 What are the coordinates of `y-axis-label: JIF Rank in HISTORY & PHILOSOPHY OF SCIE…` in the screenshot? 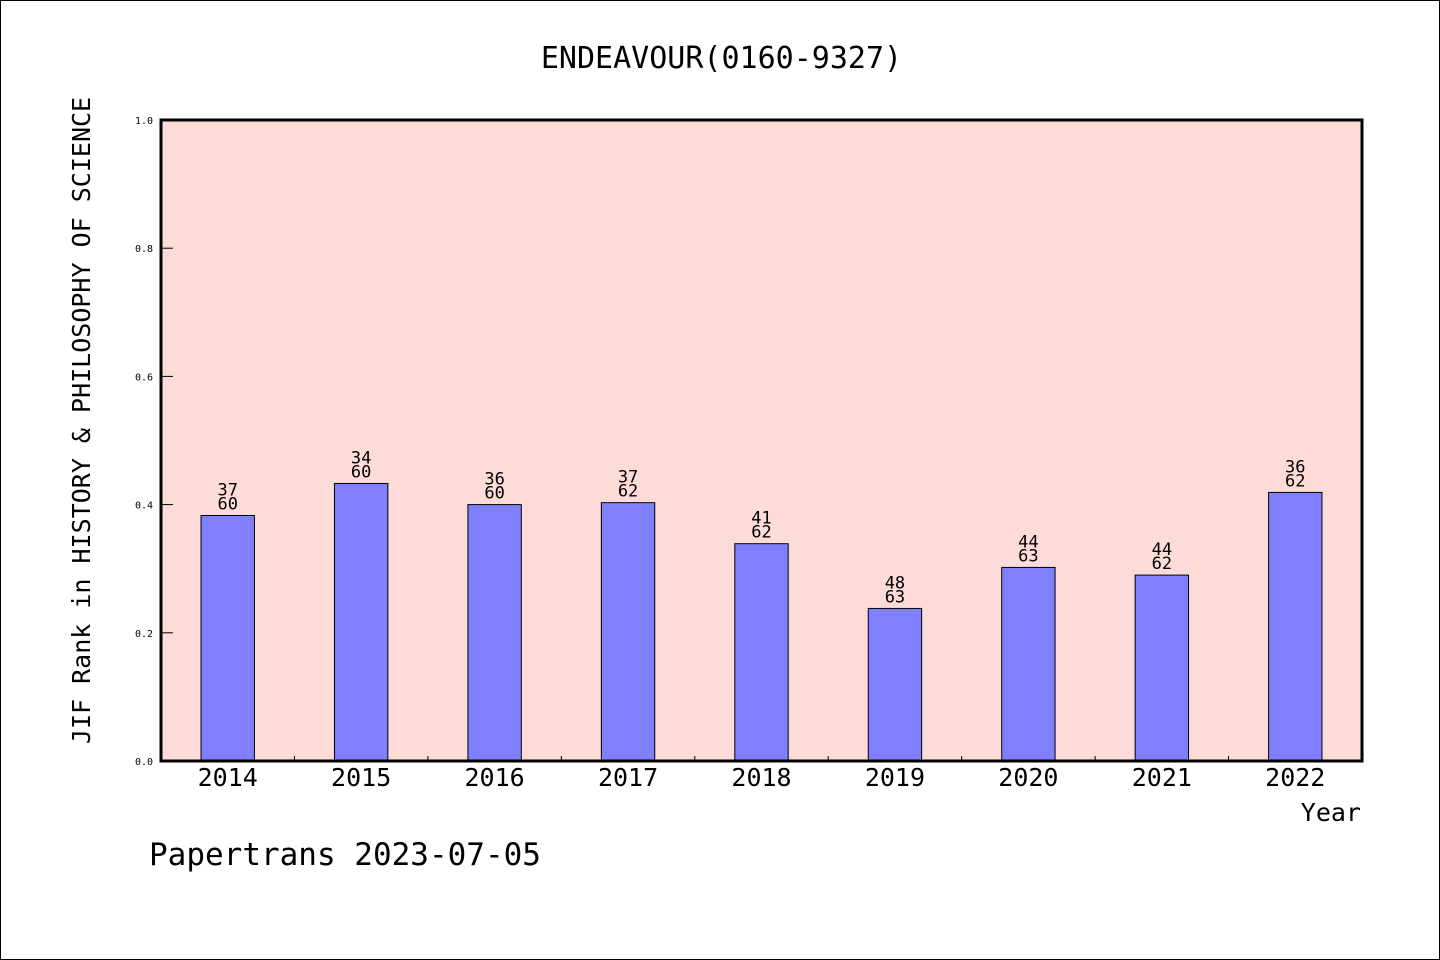 It's located at (81, 420).